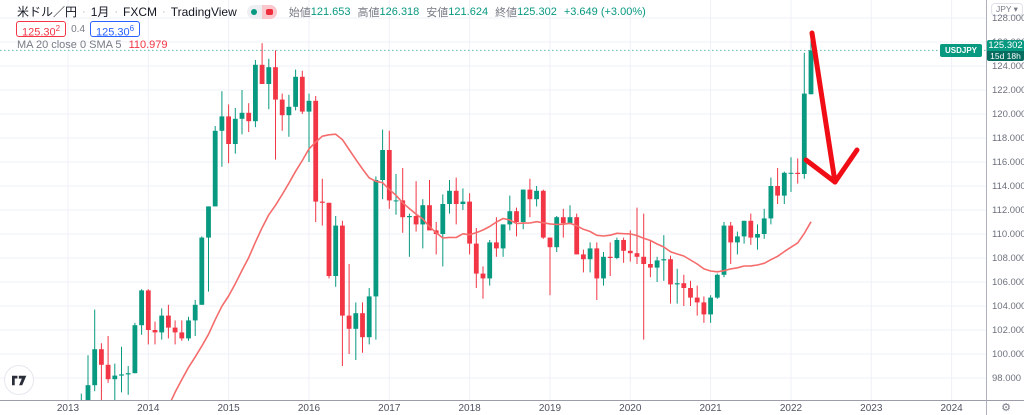 The height and width of the screenshot is (415, 1024). Describe the element at coordinates (1008, 354) in the screenshot. I see `price-tick-label: 100.000` at that location.